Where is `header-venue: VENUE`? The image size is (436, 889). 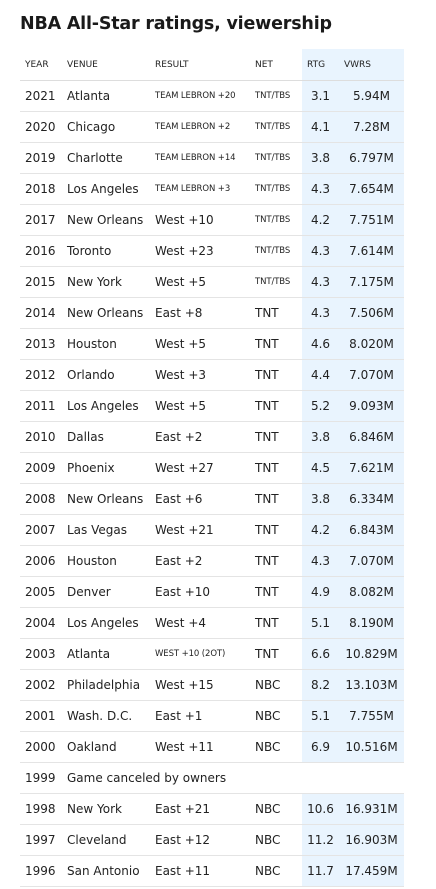 header-venue: VENUE is located at coordinates (106, 65).